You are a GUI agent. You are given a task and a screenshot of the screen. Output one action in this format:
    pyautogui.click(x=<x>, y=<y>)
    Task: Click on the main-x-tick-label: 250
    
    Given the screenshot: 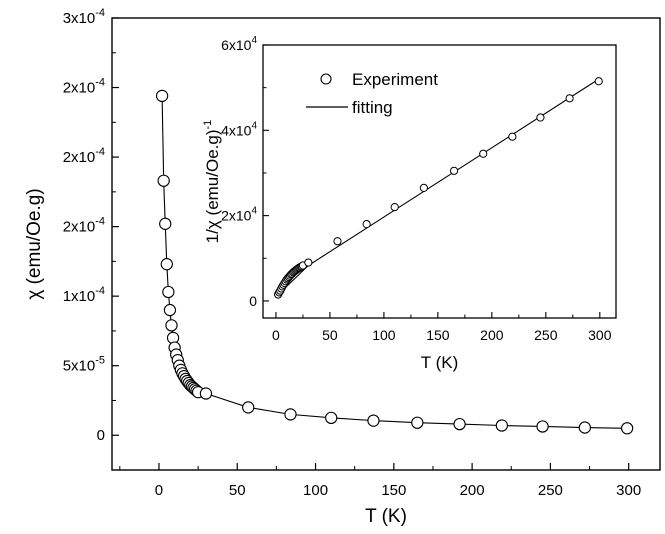 What is the action you would take?
    pyautogui.click(x=550, y=490)
    